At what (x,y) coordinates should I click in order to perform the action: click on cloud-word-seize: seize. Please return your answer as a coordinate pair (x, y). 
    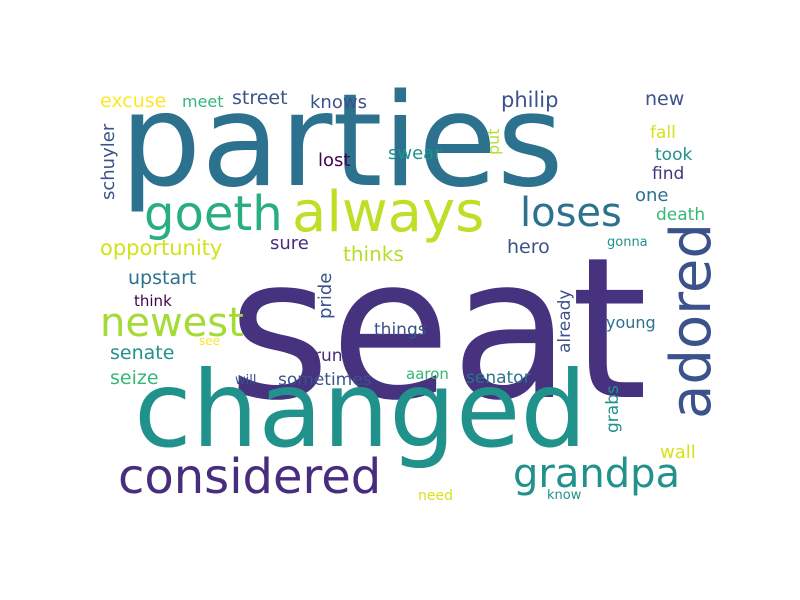
    Looking at the image, I should click on (134, 378).